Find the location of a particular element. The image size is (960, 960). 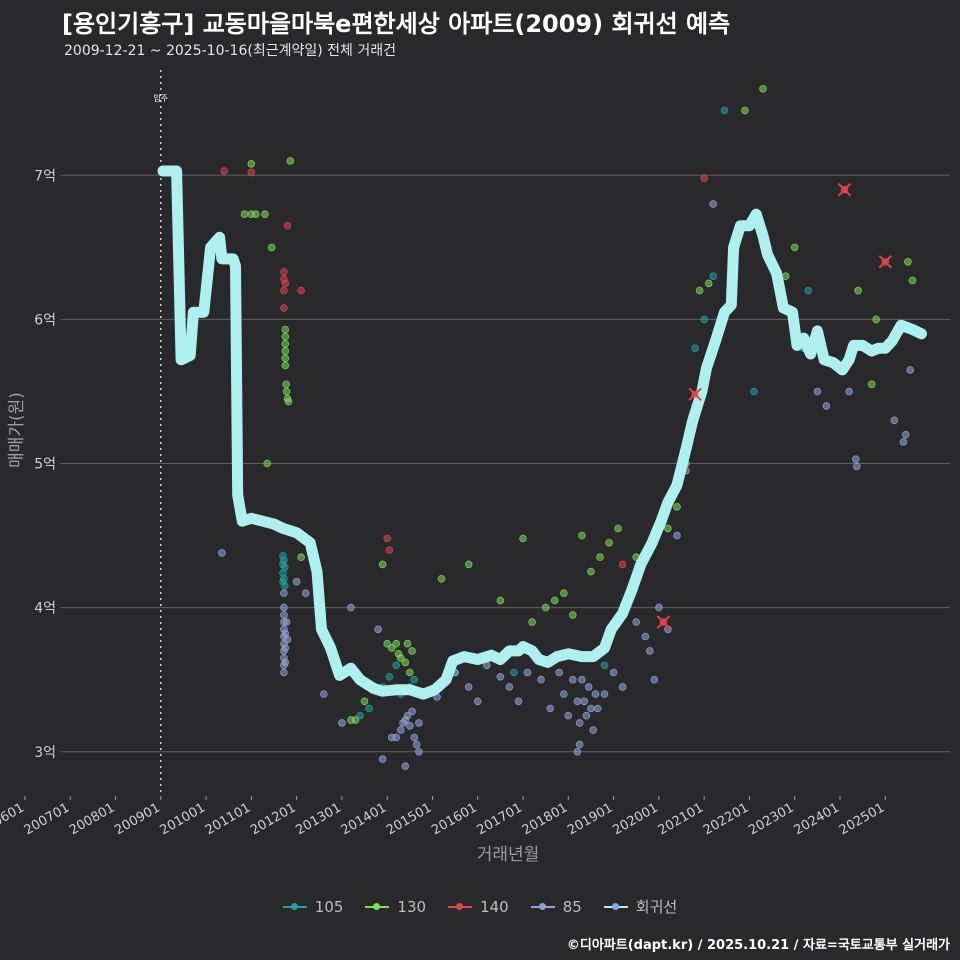

x-tick-label: 201001 is located at coordinates (183, 819).